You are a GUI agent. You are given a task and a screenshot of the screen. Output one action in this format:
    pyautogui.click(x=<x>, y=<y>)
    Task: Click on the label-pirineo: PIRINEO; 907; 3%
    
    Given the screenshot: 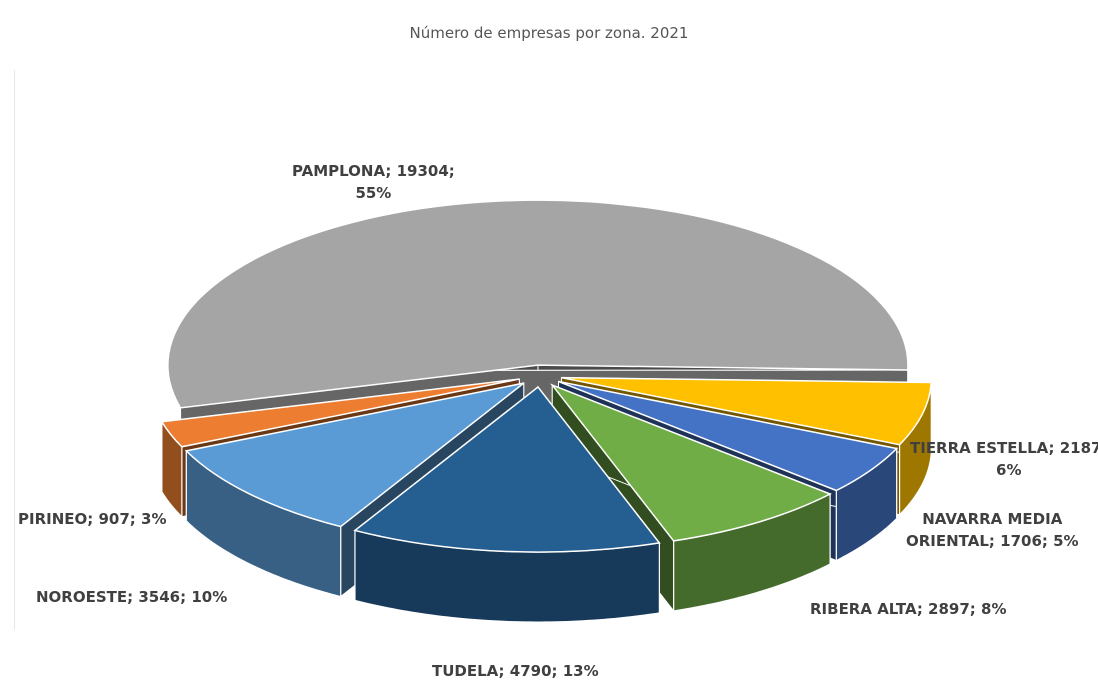 What is the action you would take?
    pyautogui.click(x=92, y=519)
    